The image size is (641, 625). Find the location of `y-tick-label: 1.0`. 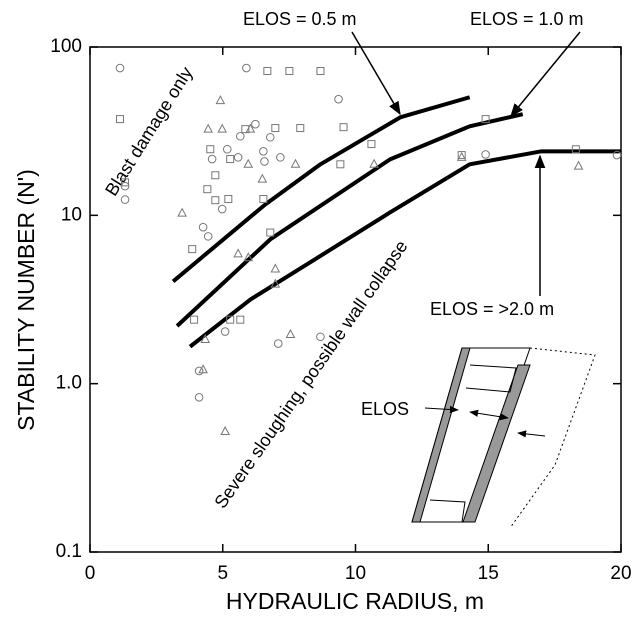

y-tick-label: 1.0 is located at coordinates (69, 383).